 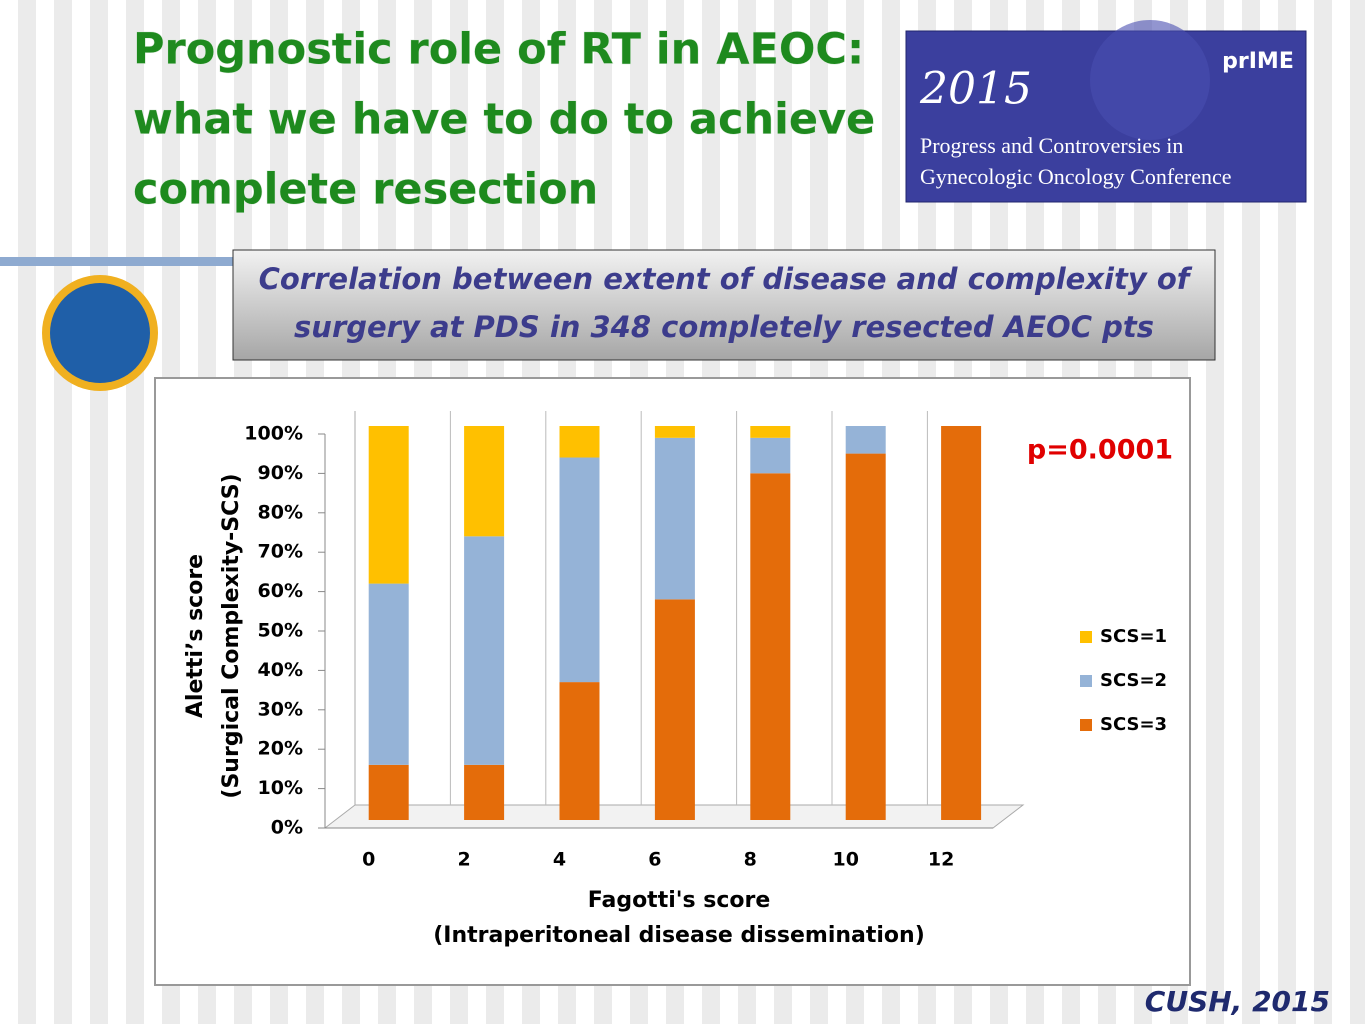 What do you see at coordinates (365, 190) in the screenshot?
I see `title-line: complete resection` at bounding box center [365, 190].